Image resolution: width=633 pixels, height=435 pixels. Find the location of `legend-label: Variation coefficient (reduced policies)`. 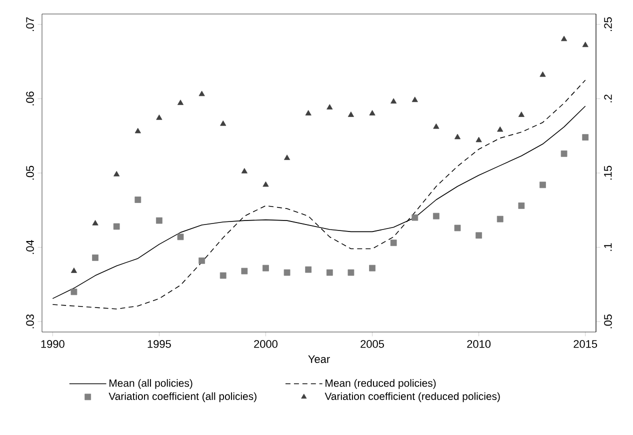

legend-label: Variation coefficient (reduced policies) is located at coordinates (412, 397).